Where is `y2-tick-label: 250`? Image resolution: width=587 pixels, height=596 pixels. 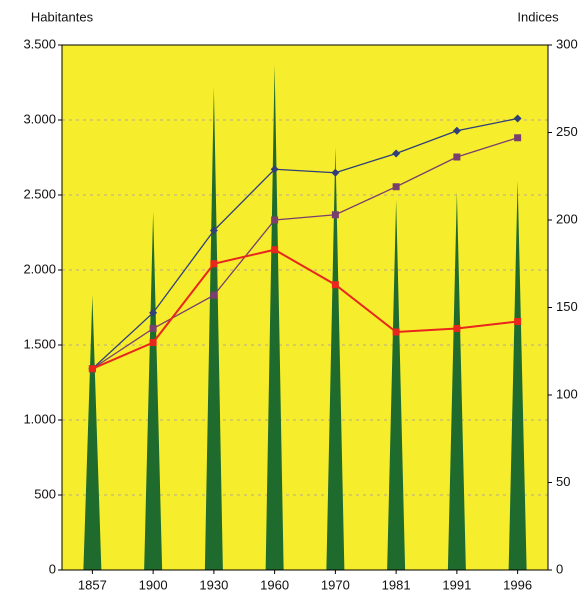
y2-tick-label: 250 is located at coordinates (567, 131).